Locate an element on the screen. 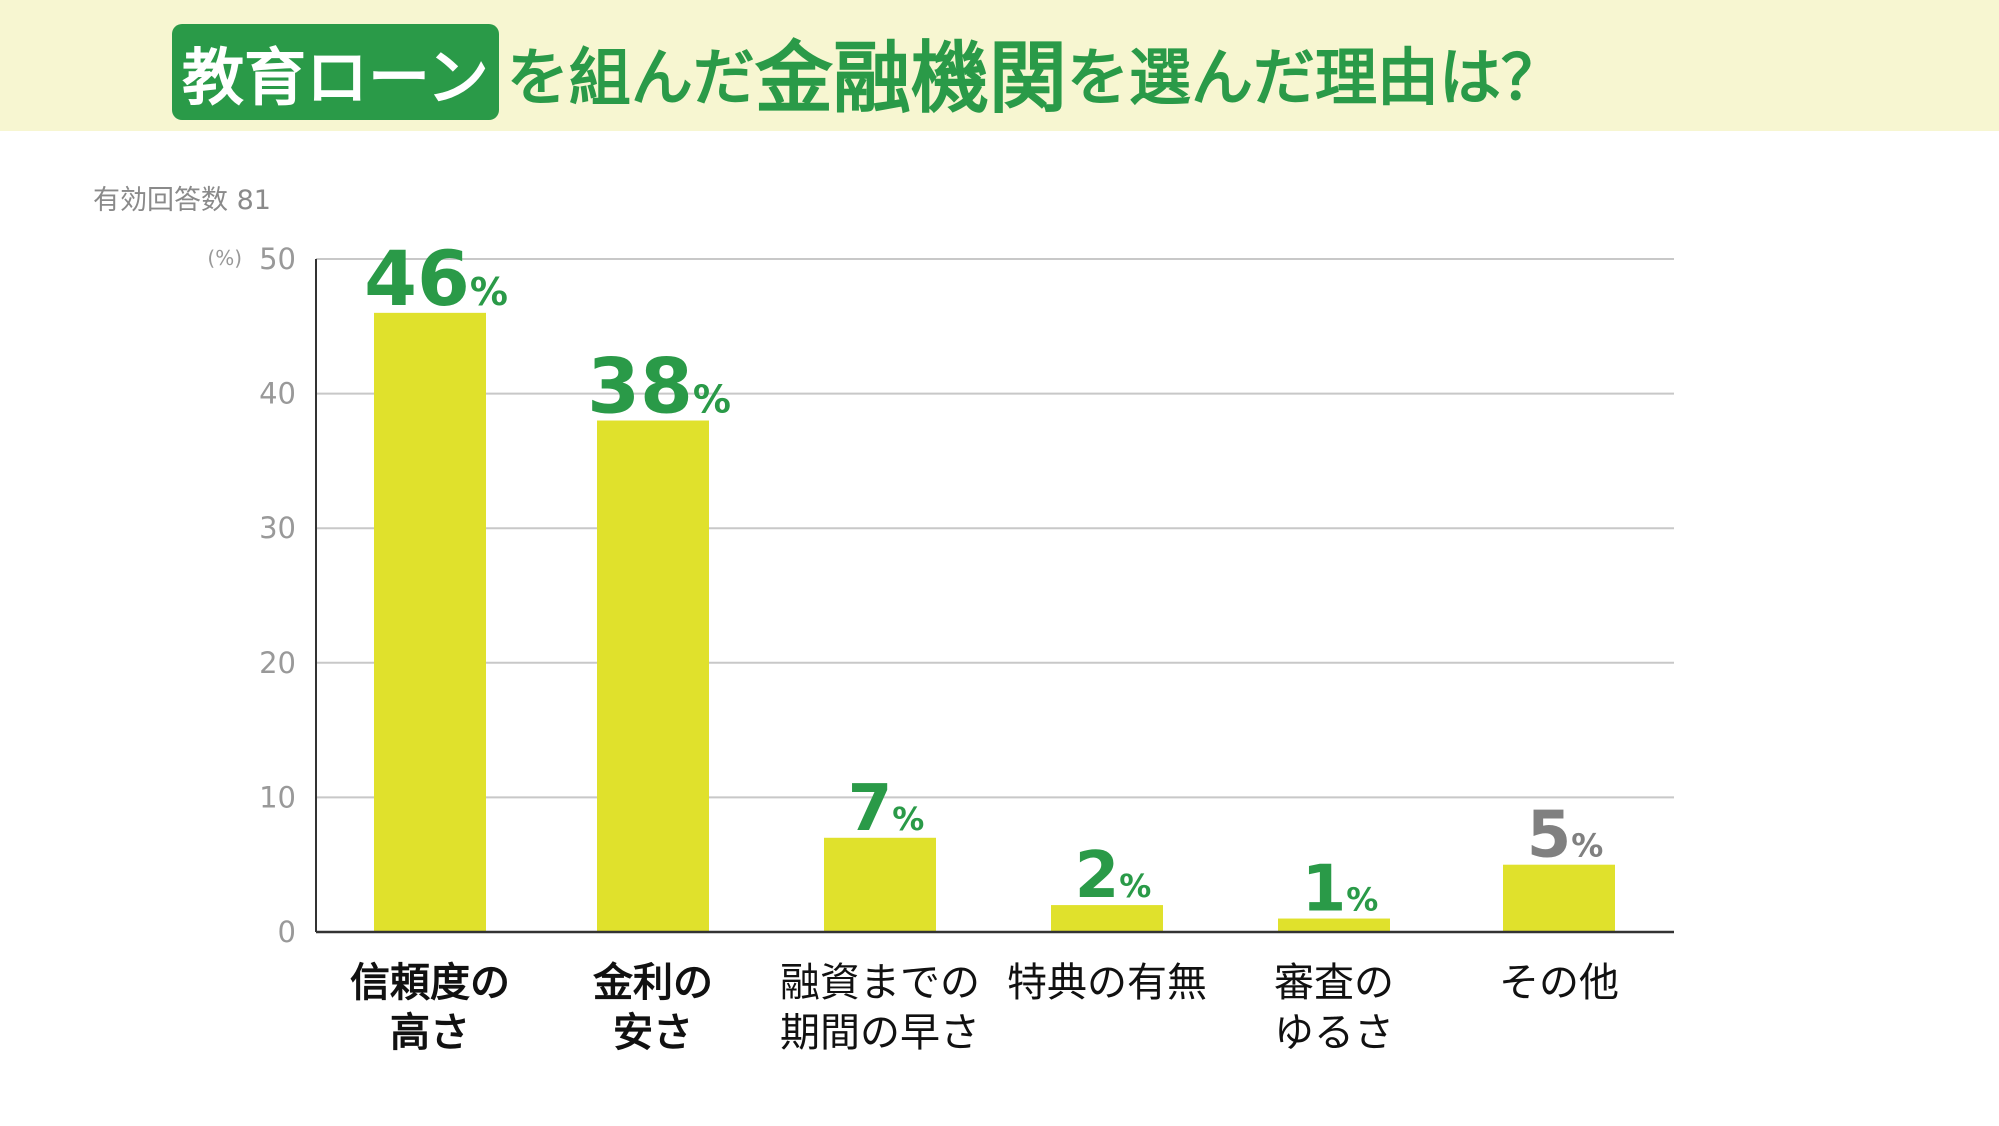 The width and height of the screenshot is (1999, 1126). x-tick-label-line: 特典の有無 is located at coordinates (1107, 983).